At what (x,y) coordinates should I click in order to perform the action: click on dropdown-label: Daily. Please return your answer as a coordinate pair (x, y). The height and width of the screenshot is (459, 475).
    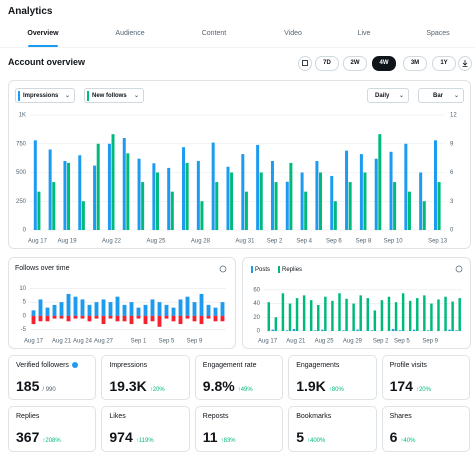
    Looking at the image, I should click on (382, 96).